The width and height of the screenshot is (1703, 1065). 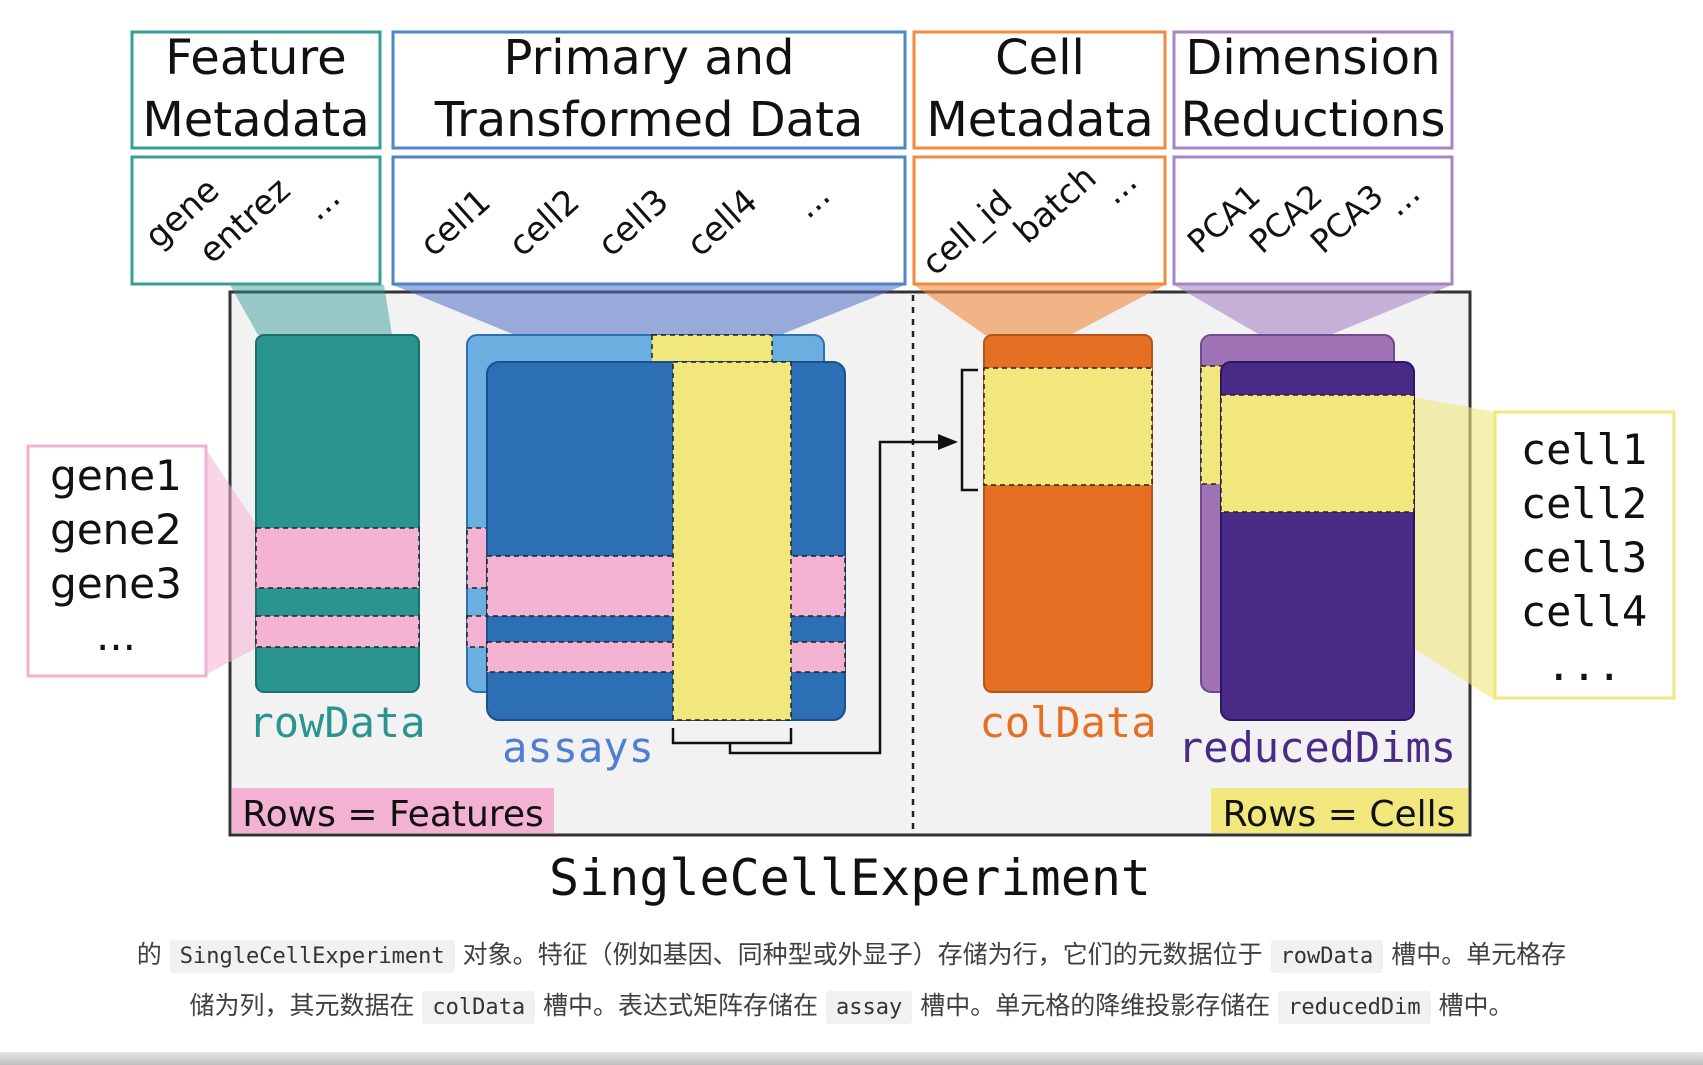 I want to click on arrow-head, so click(x=948, y=442).